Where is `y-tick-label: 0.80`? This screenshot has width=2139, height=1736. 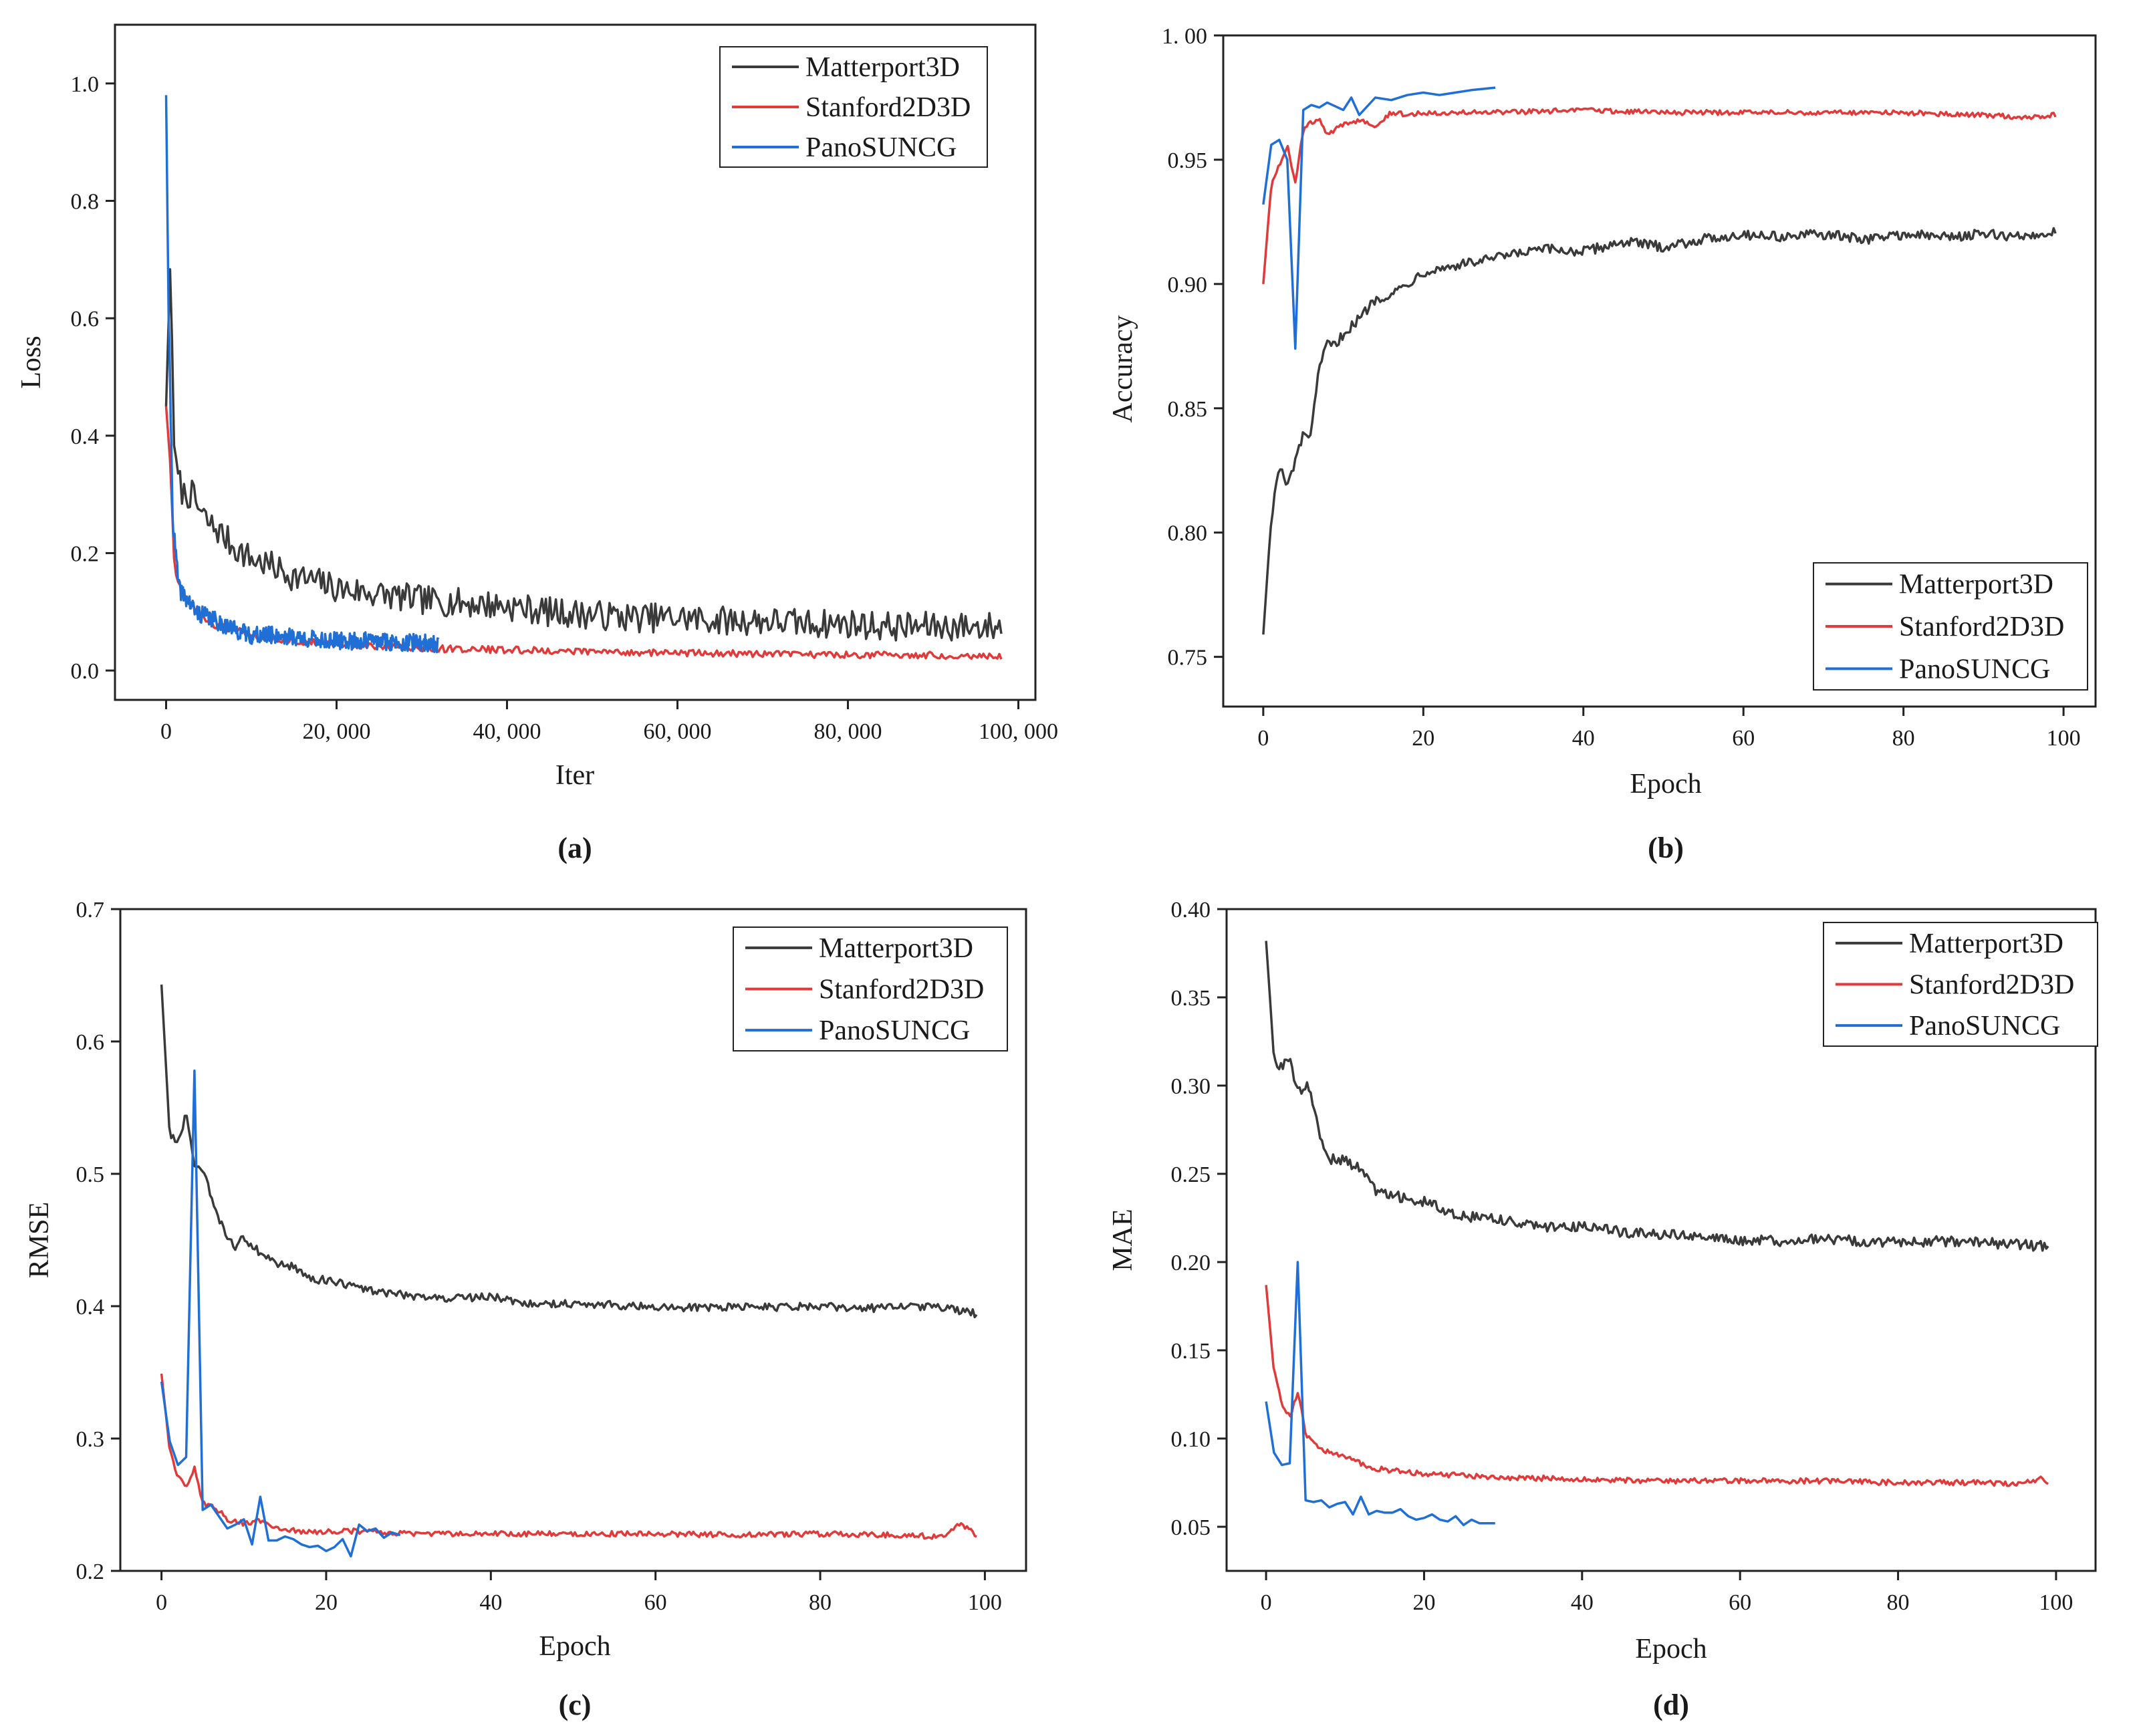 y-tick-label: 0.80 is located at coordinates (1188, 533).